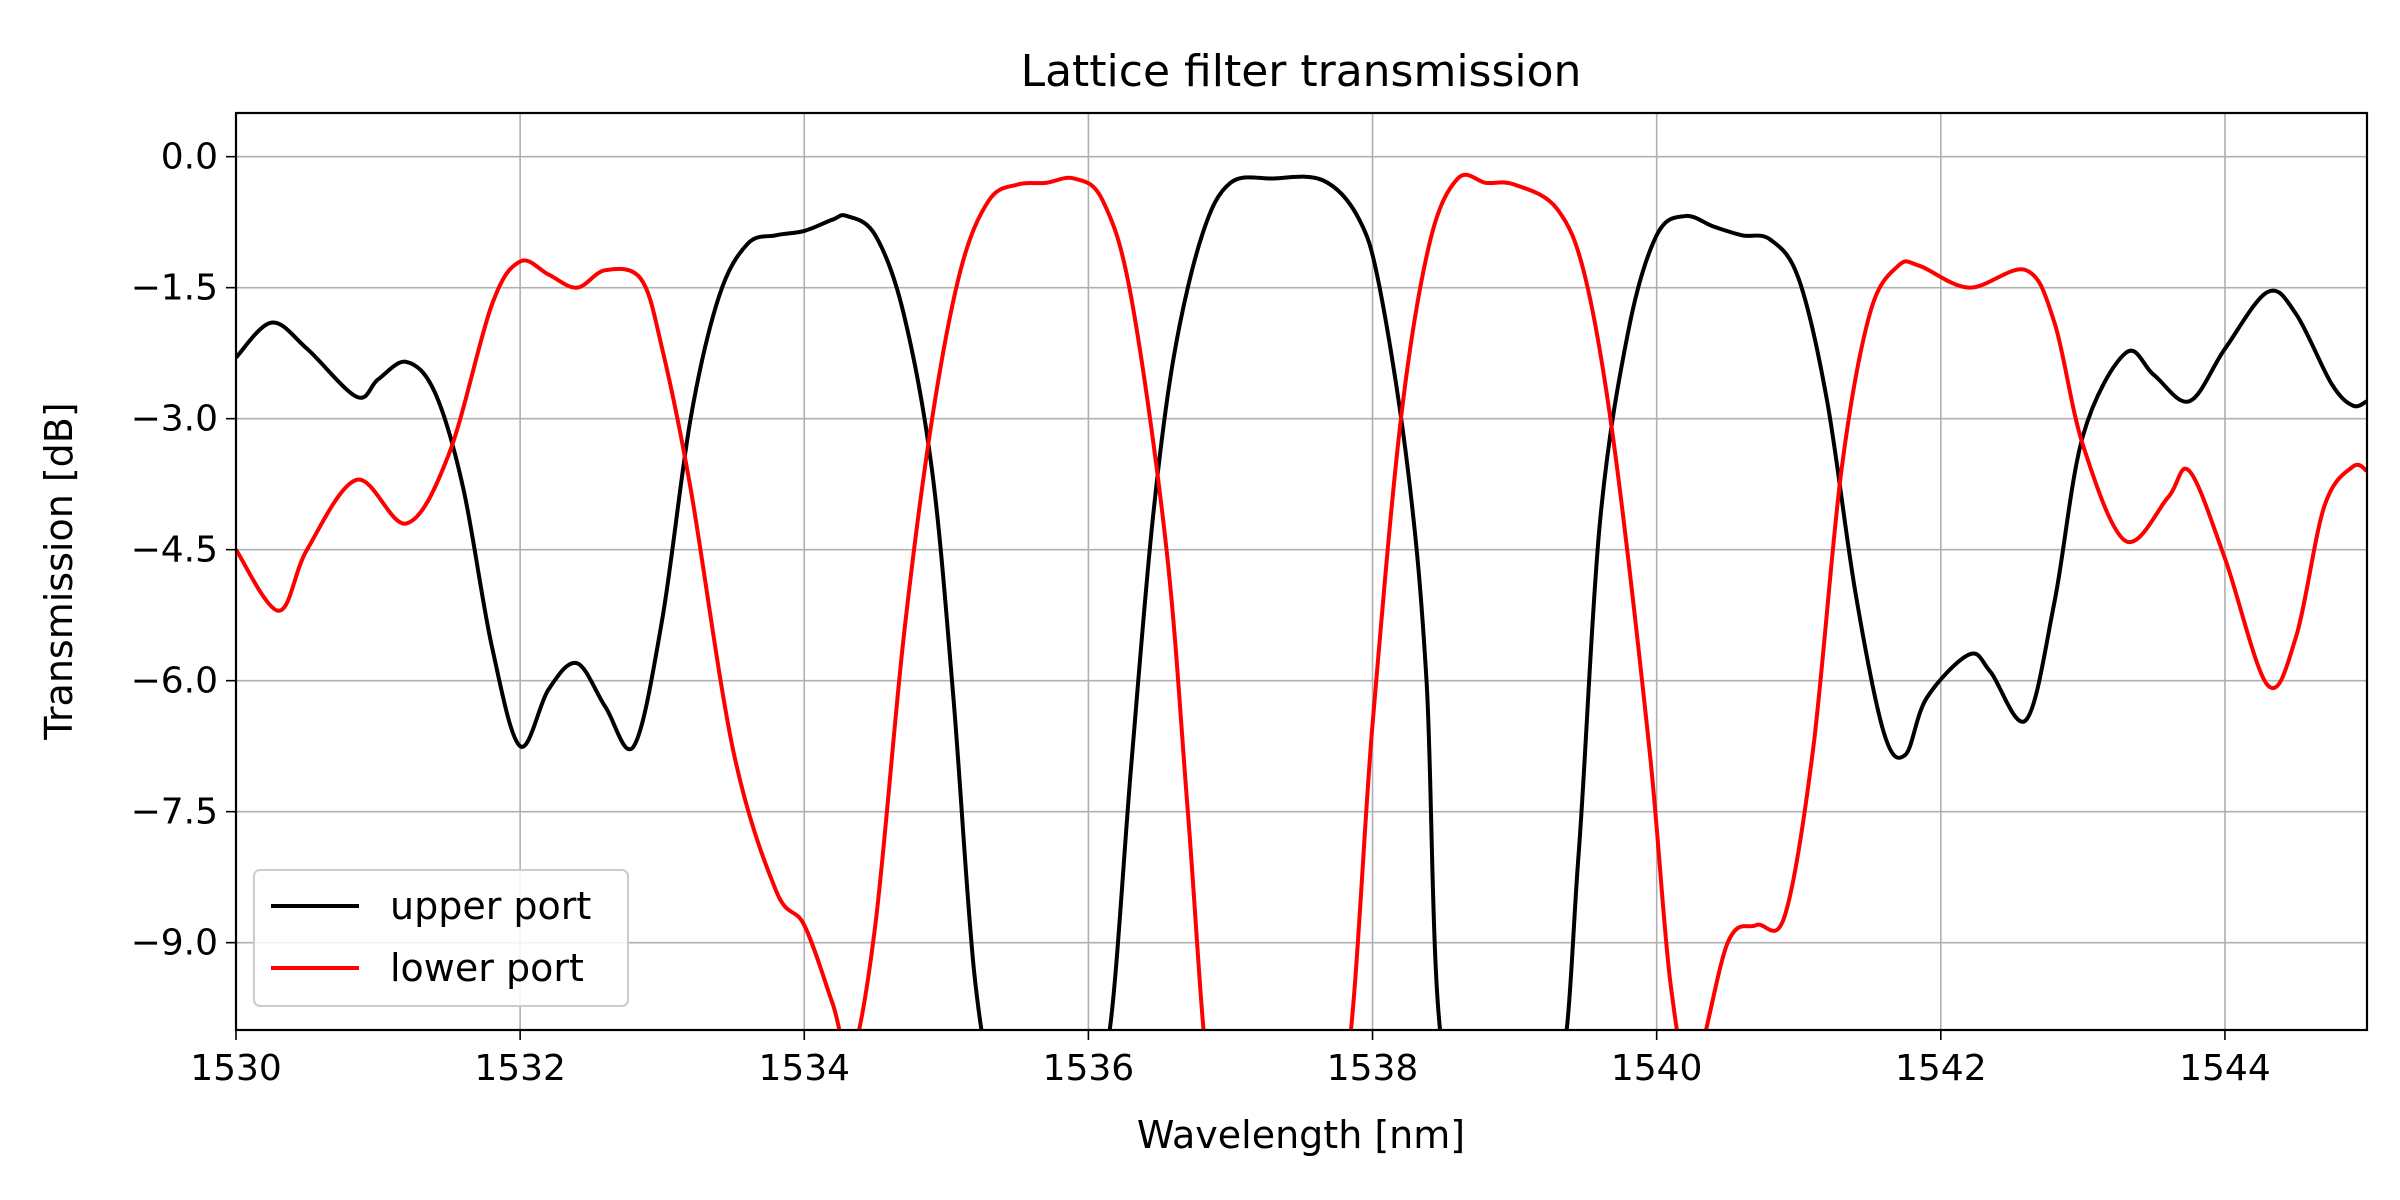  What do you see at coordinates (236, 1068) in the screenshot?
I see `x-tick-label: 1530` at bounding box center [236, 1068].